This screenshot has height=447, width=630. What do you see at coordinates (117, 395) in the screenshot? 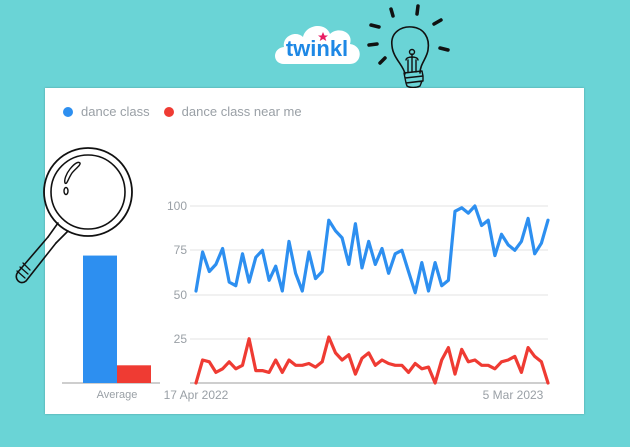
I see `average-label: Average` at bounding box center [117, 395].